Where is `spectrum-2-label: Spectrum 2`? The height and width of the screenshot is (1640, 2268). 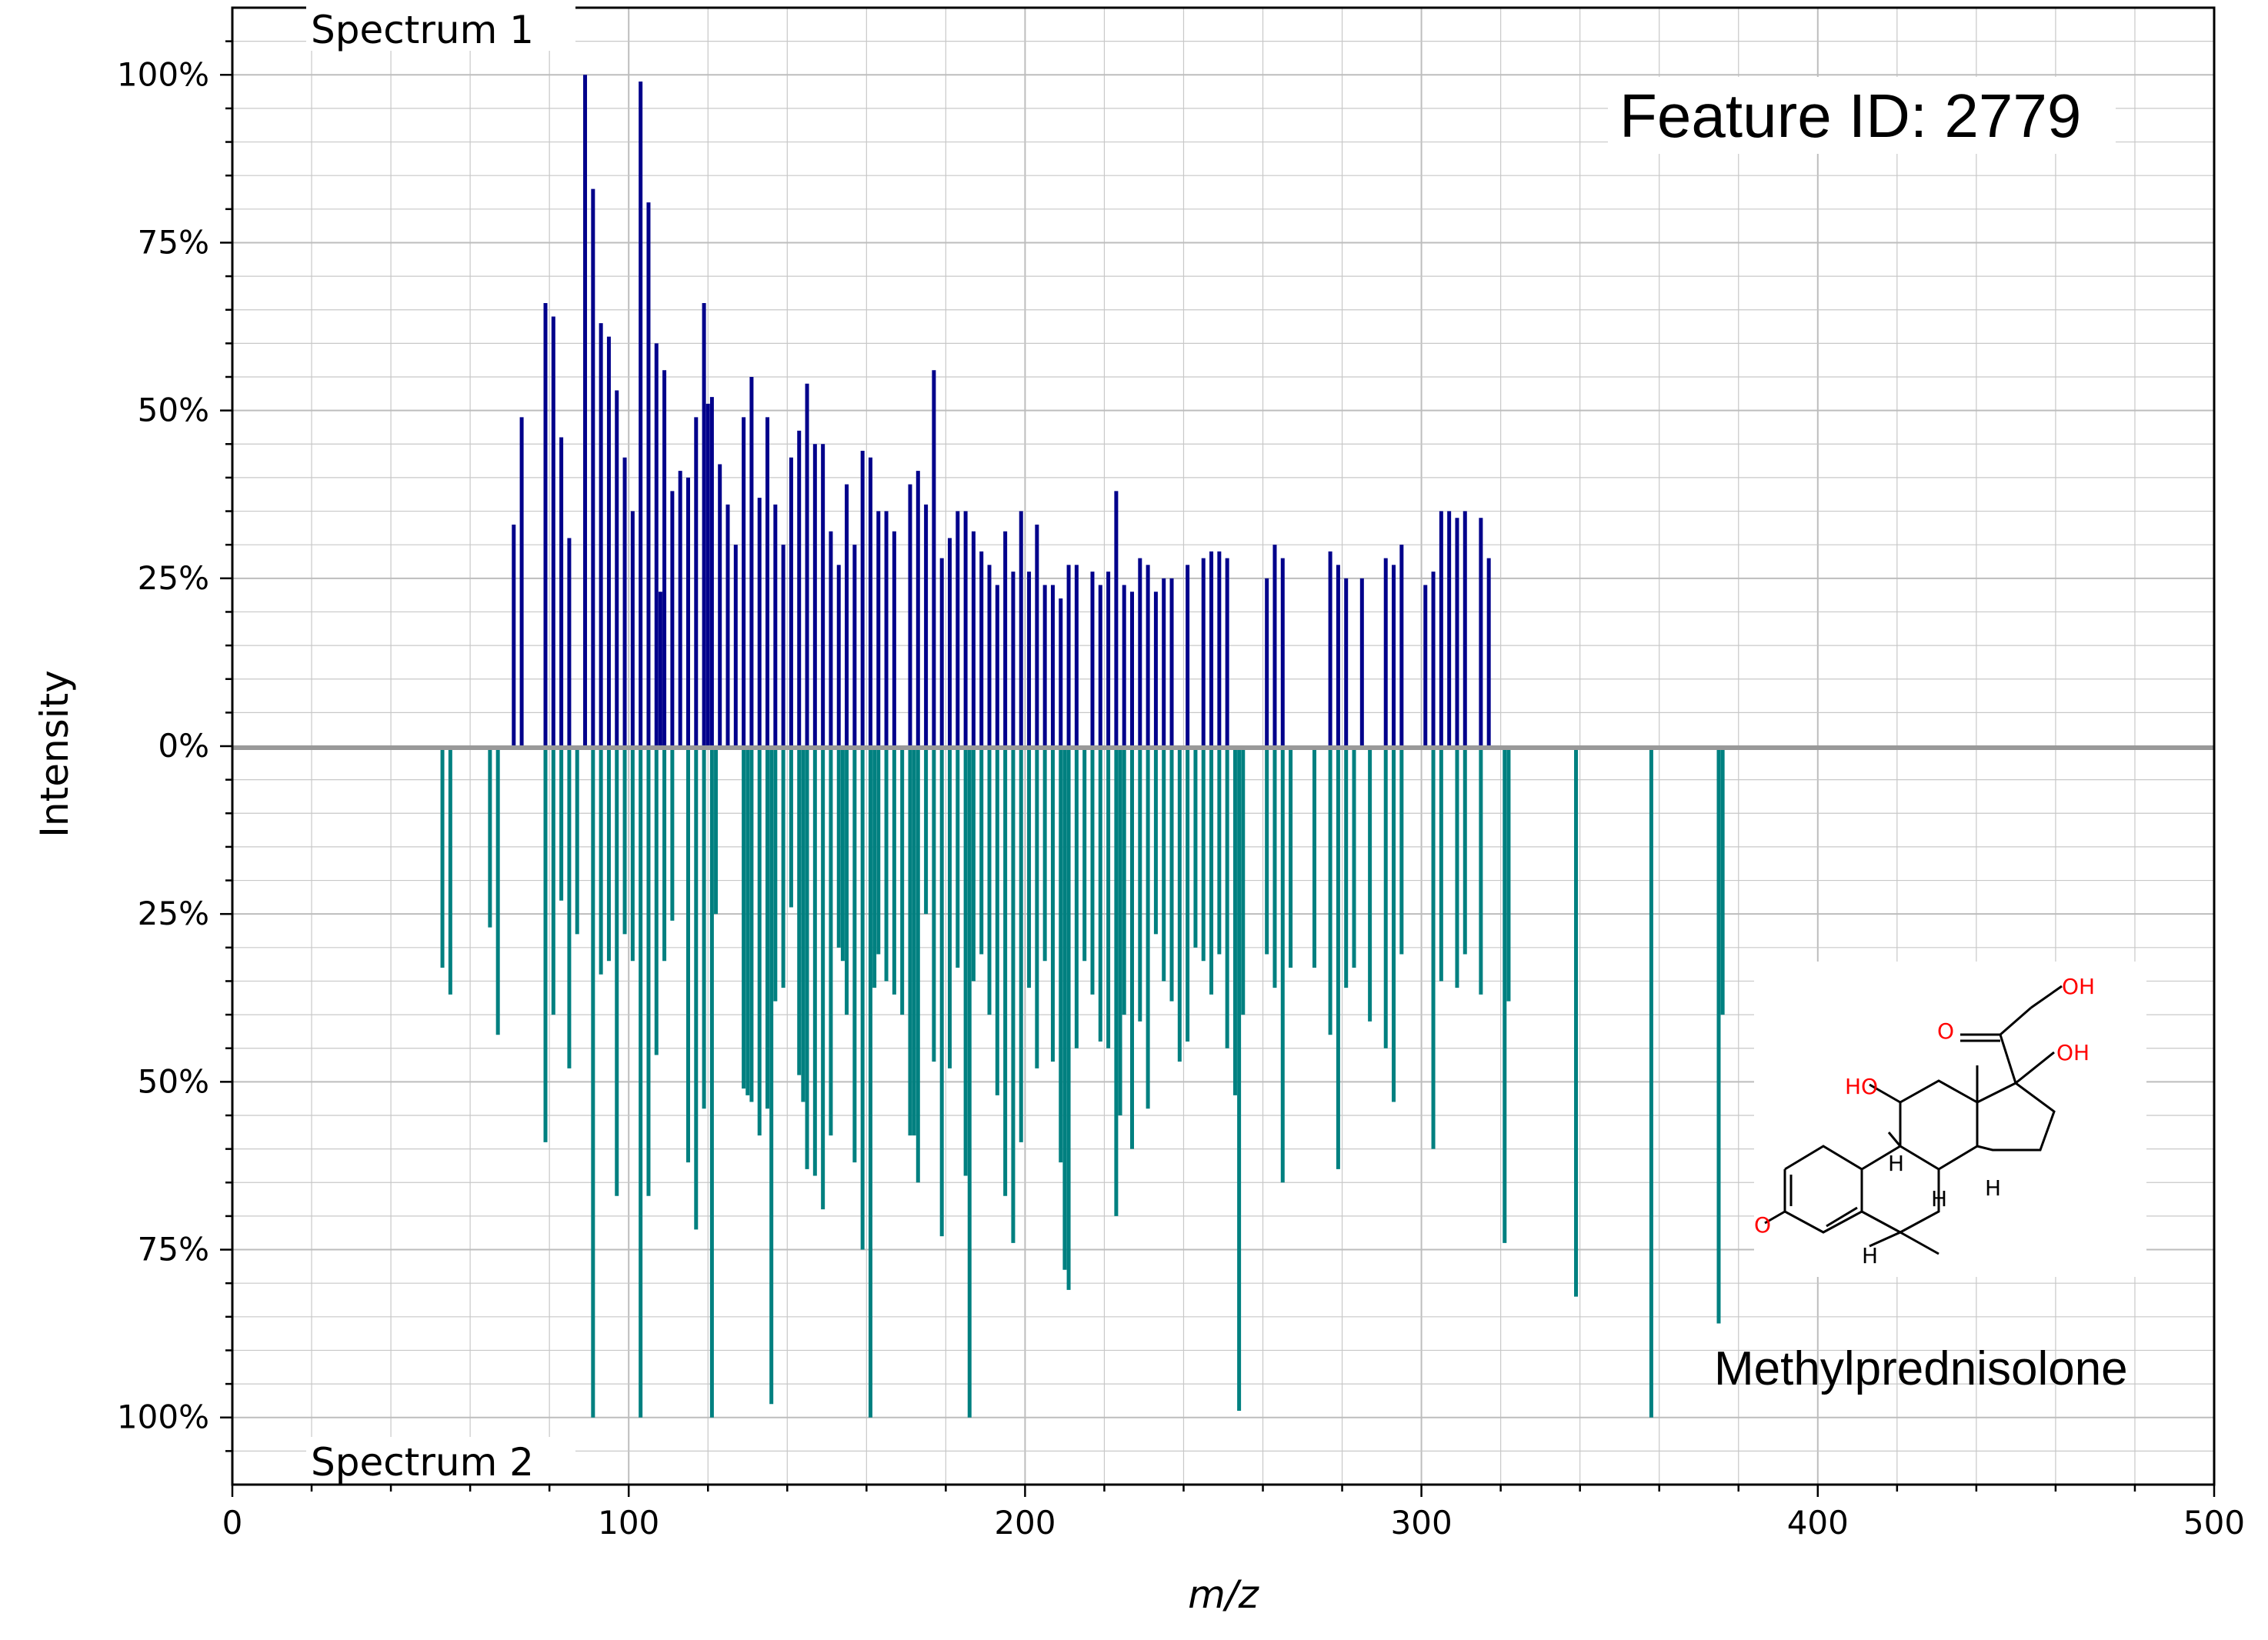
spectrum-2-label: Spectrum 2 is located at coordinates (422, 1462).